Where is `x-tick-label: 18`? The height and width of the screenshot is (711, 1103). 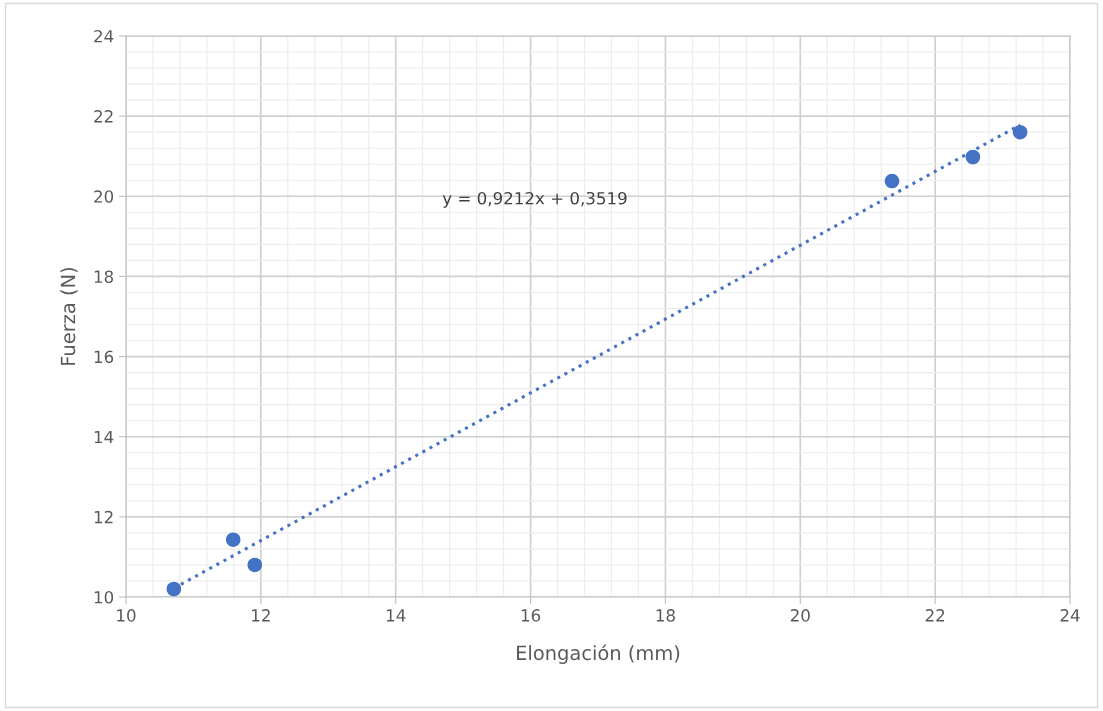 x-tick-label: 18 is located at coordinates (665, 615).